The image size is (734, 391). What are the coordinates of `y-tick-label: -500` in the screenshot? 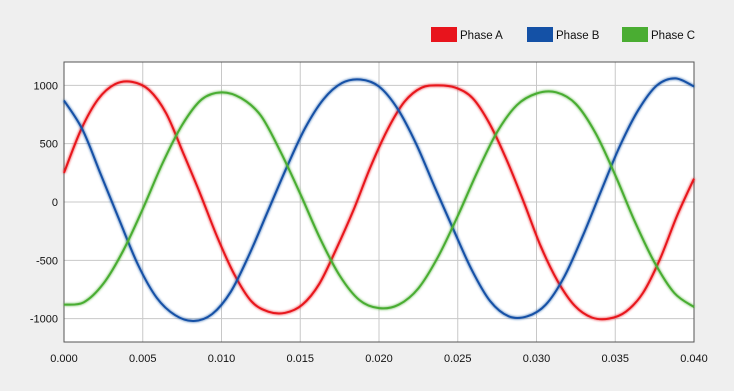 It's located at (47, 261).